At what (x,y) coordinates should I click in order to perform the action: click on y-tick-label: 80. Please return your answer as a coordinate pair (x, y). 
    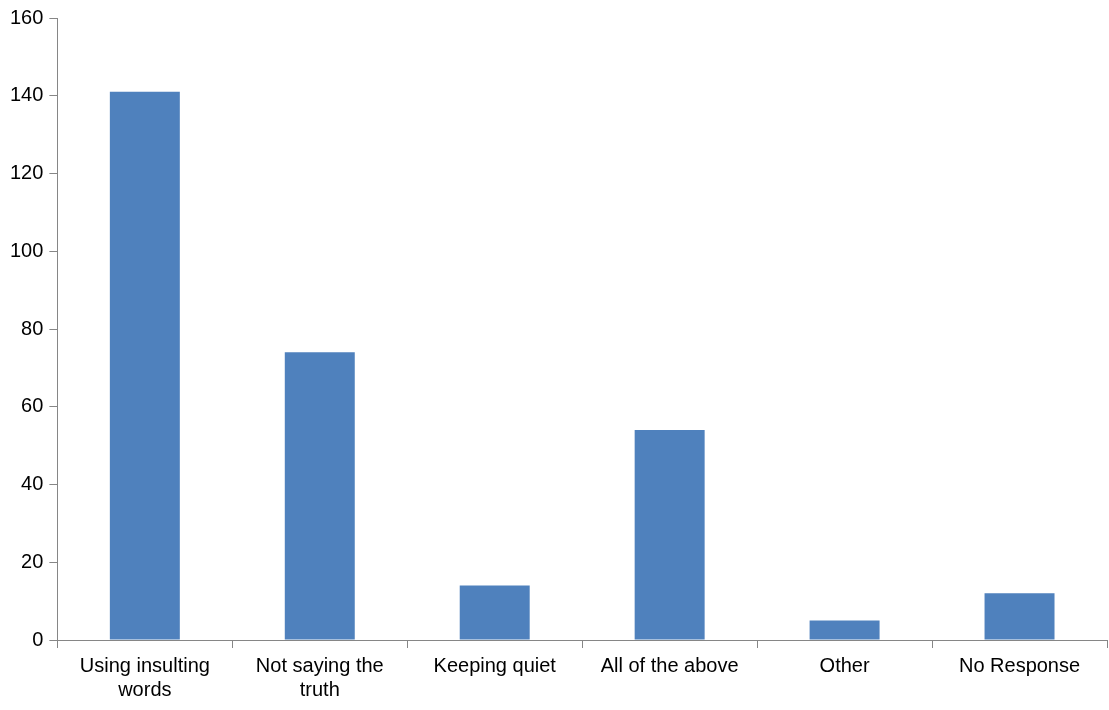
    Looking at the image, I should click on (32, 327).